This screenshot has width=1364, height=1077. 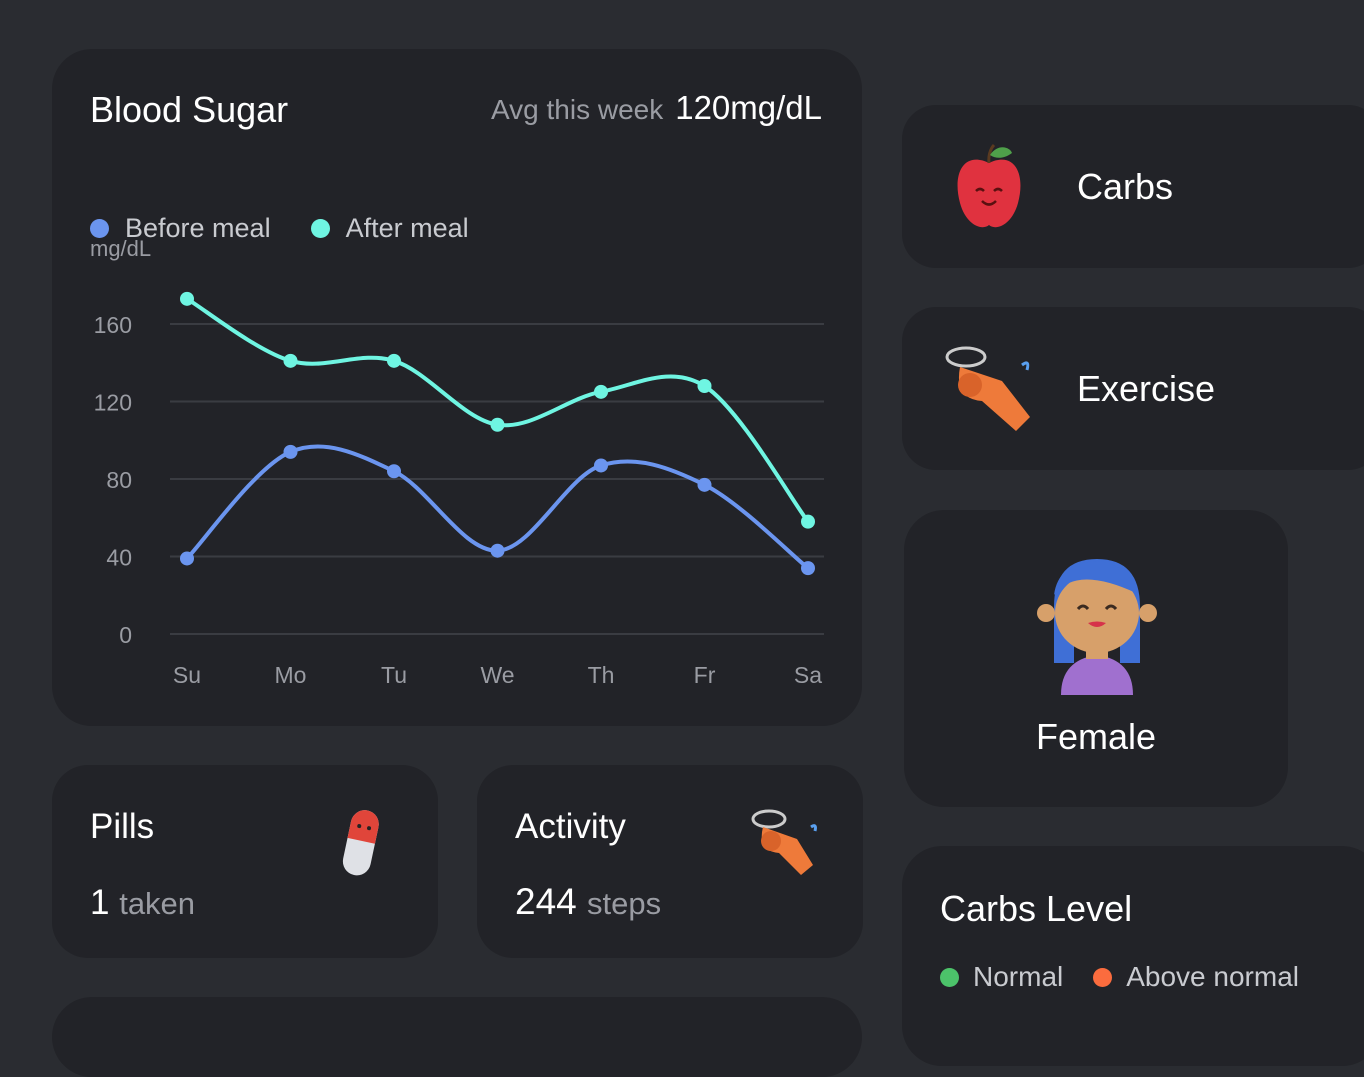 I want to click on pills-count: 1, so click(x=100, y=902).